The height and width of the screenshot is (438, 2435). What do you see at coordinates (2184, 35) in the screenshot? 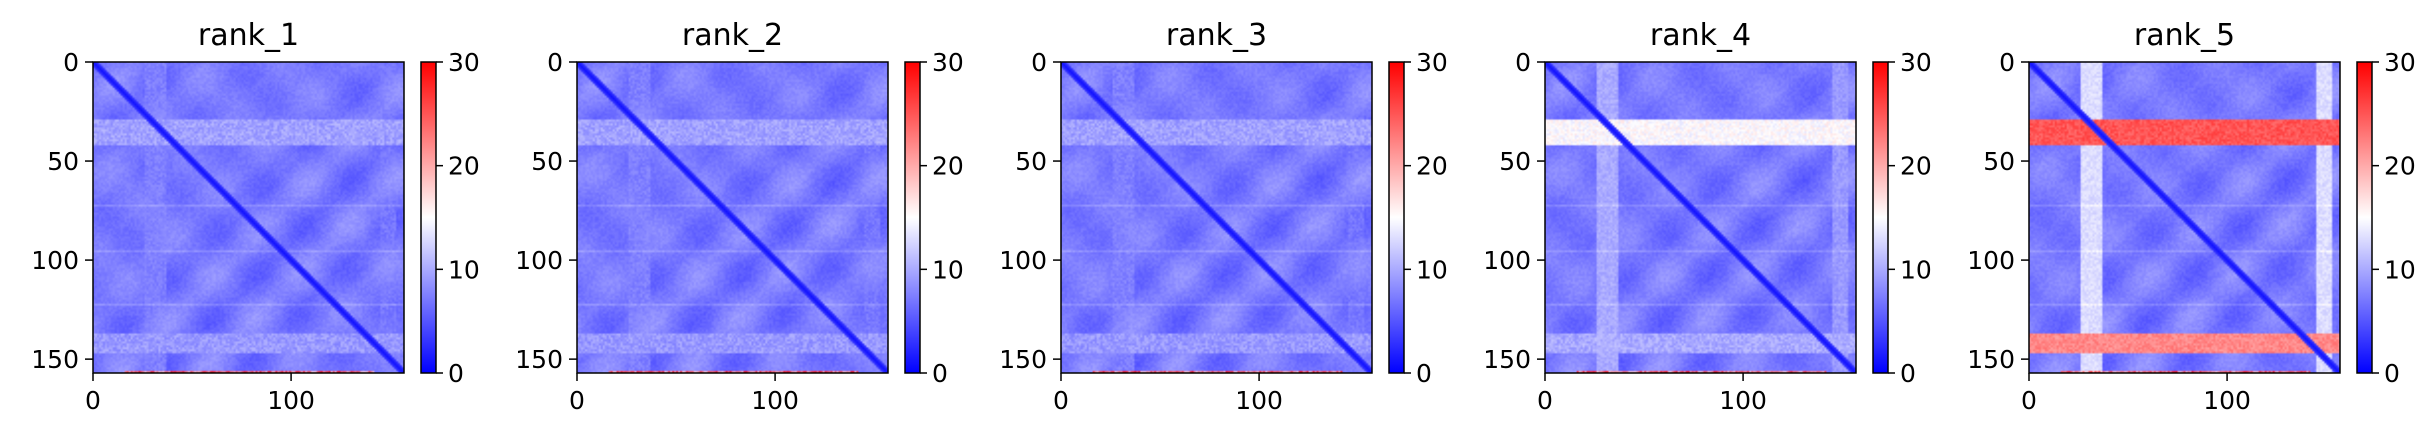
I see `panel-title: rank_5` at bounding box center [2184, 35].